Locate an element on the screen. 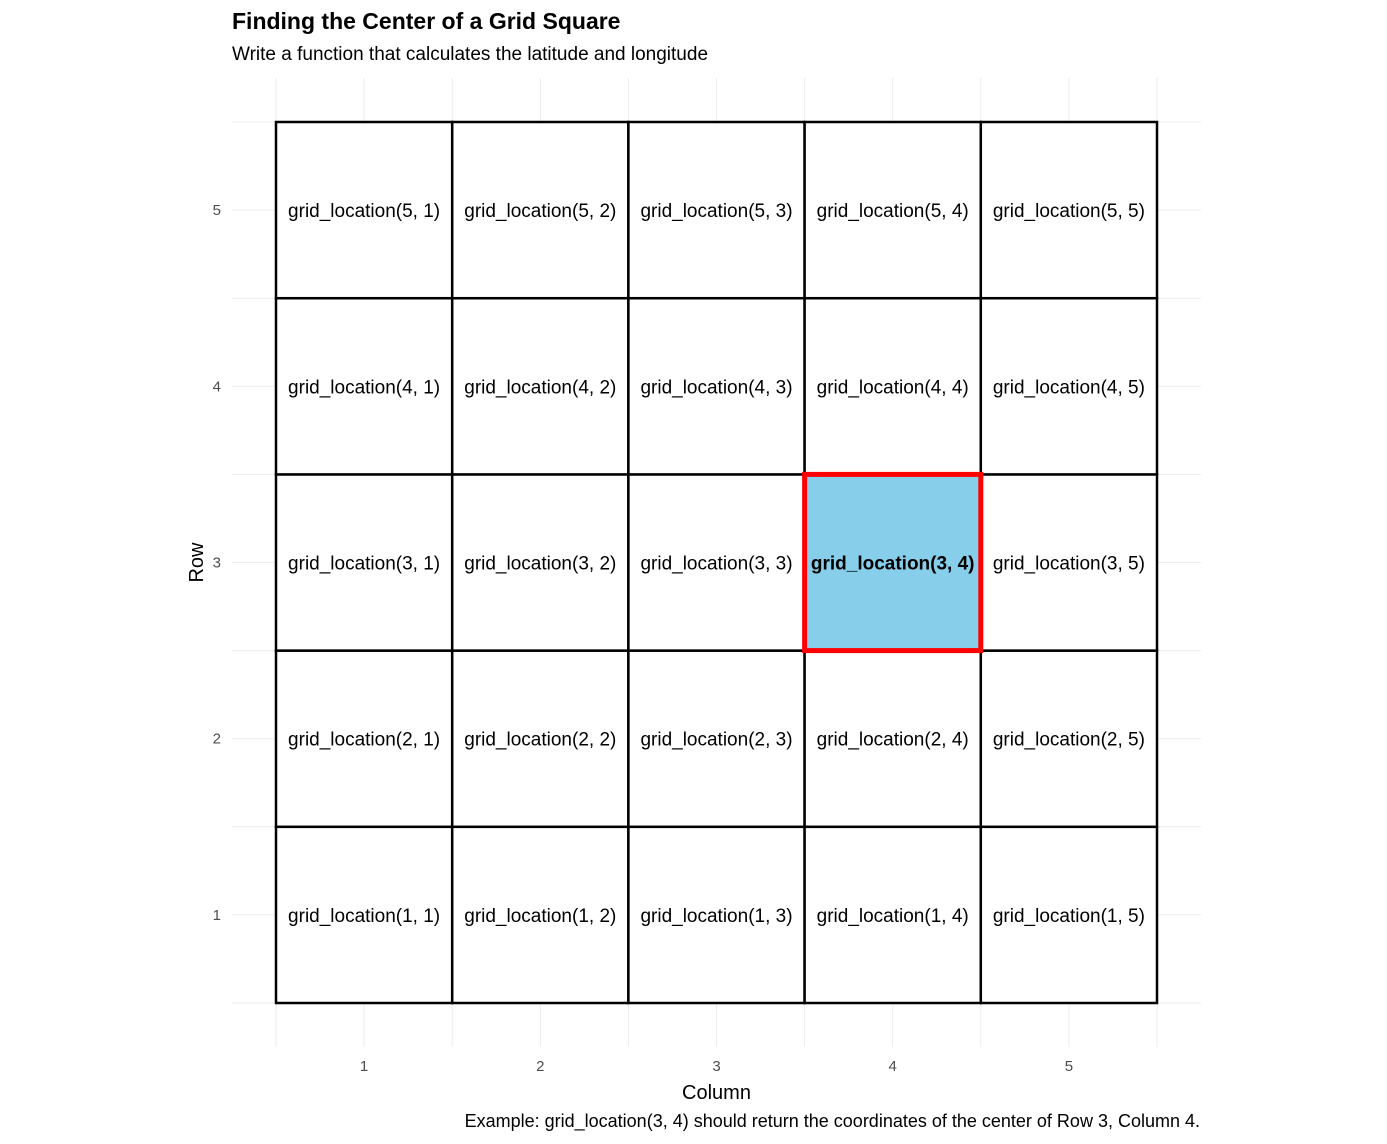 This screenshot has height=1144, width=1387. cell-label: grid_location(4, 1) is located at coordinates (364, 387).